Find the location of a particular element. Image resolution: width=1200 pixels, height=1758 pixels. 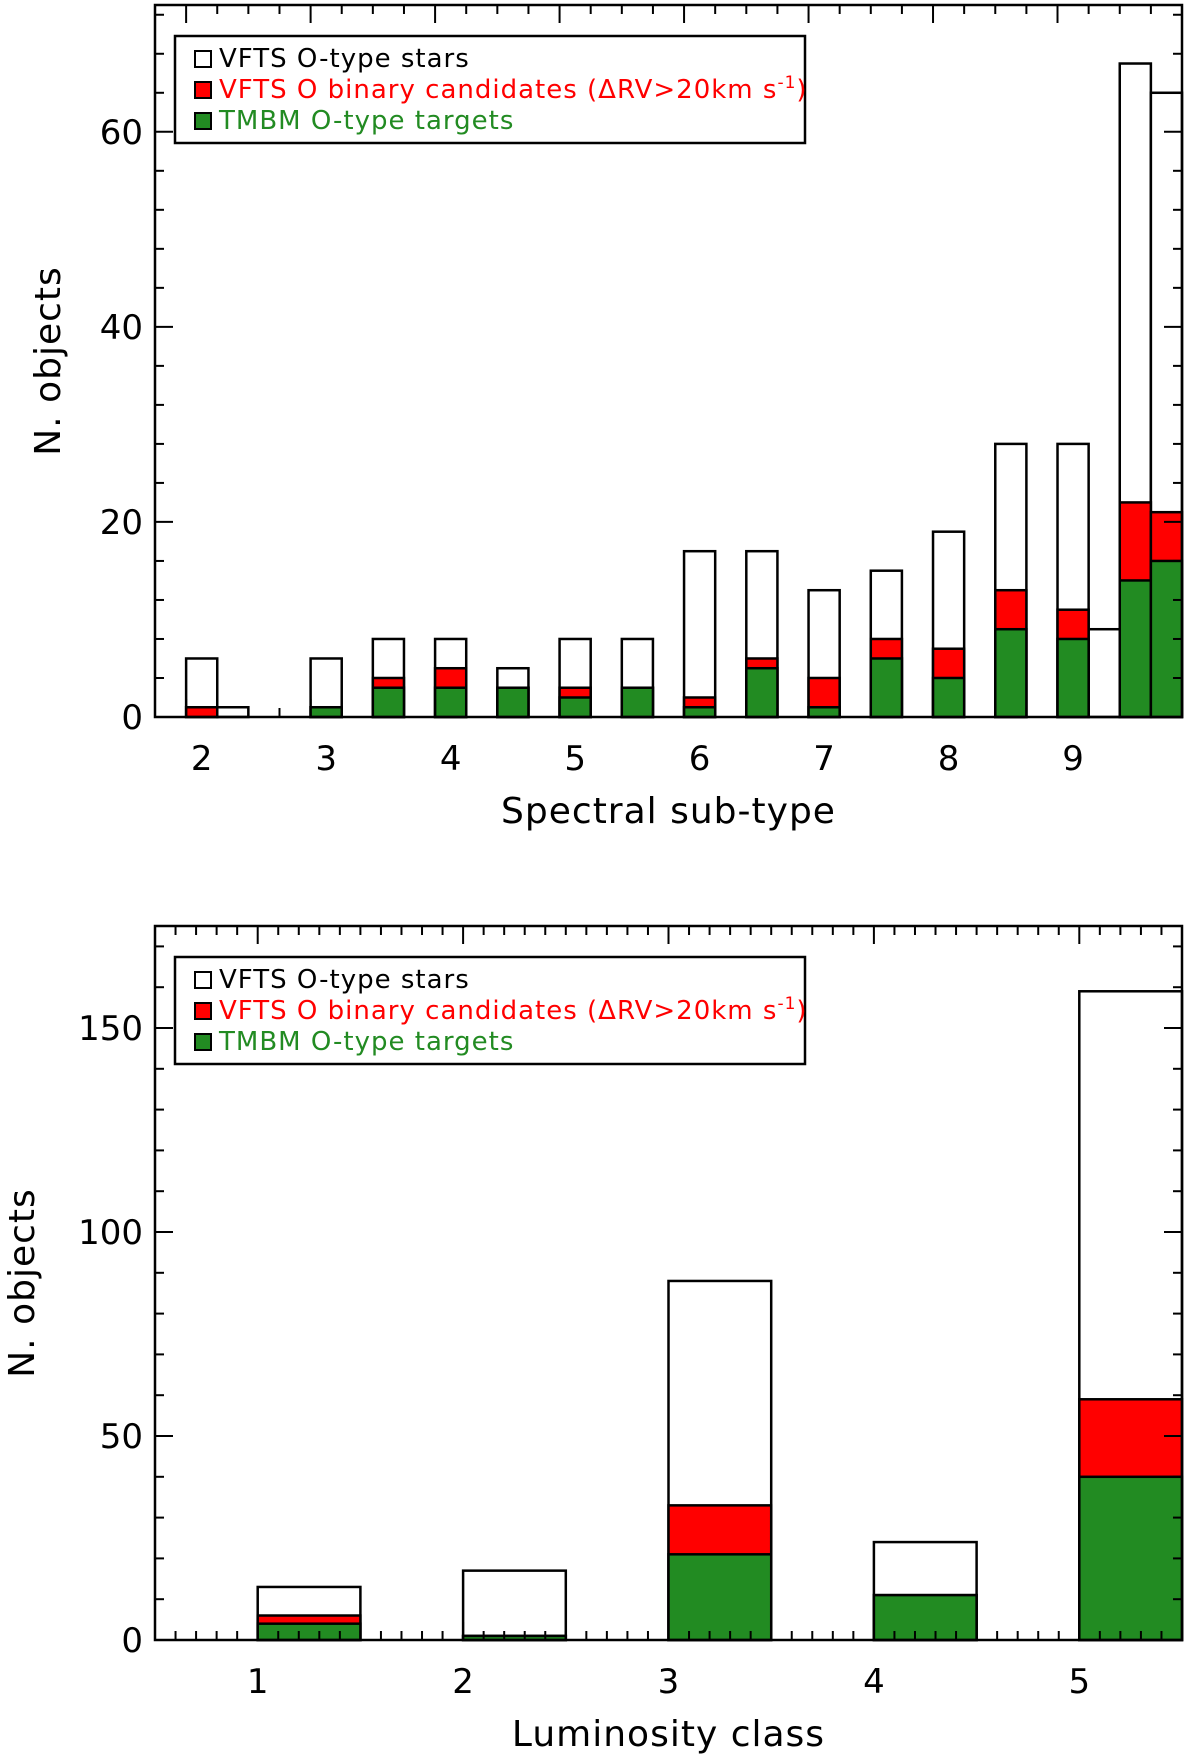

y-tick-label: 60 is located at coordinates (121, 133).